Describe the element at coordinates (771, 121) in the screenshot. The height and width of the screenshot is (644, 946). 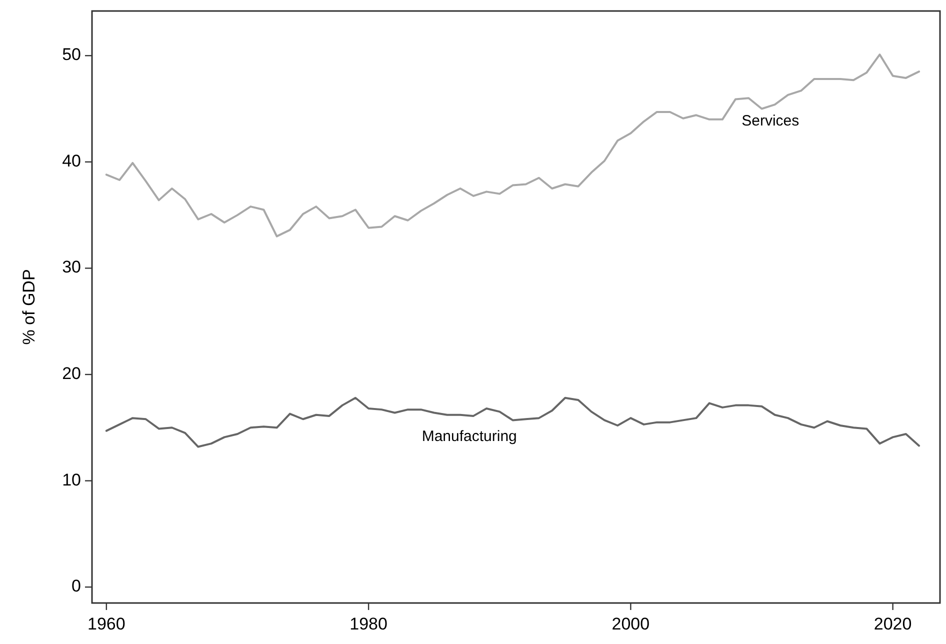
I see `series-label: Services` at that location.